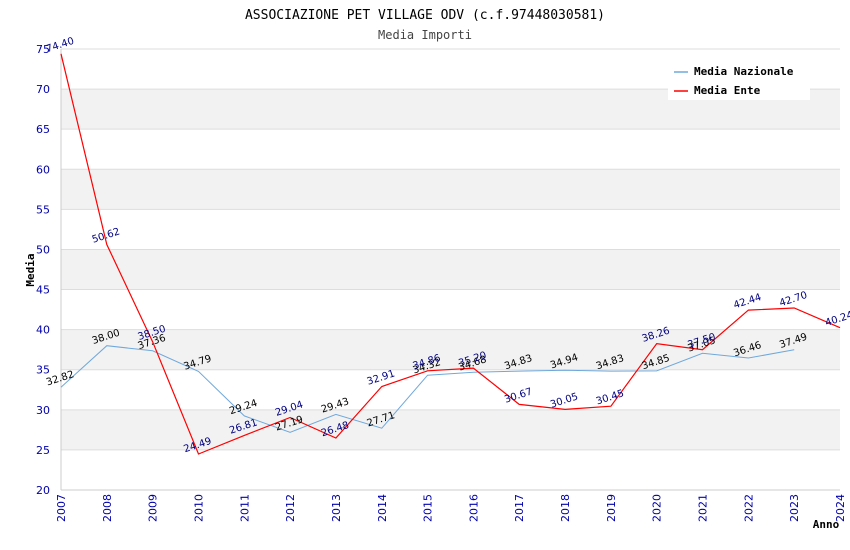  What do you see at coordinates (381, 377) in the screenshot?
I see `data-label-media-ente-2014: 32.91` at bounding box center [381, 377].